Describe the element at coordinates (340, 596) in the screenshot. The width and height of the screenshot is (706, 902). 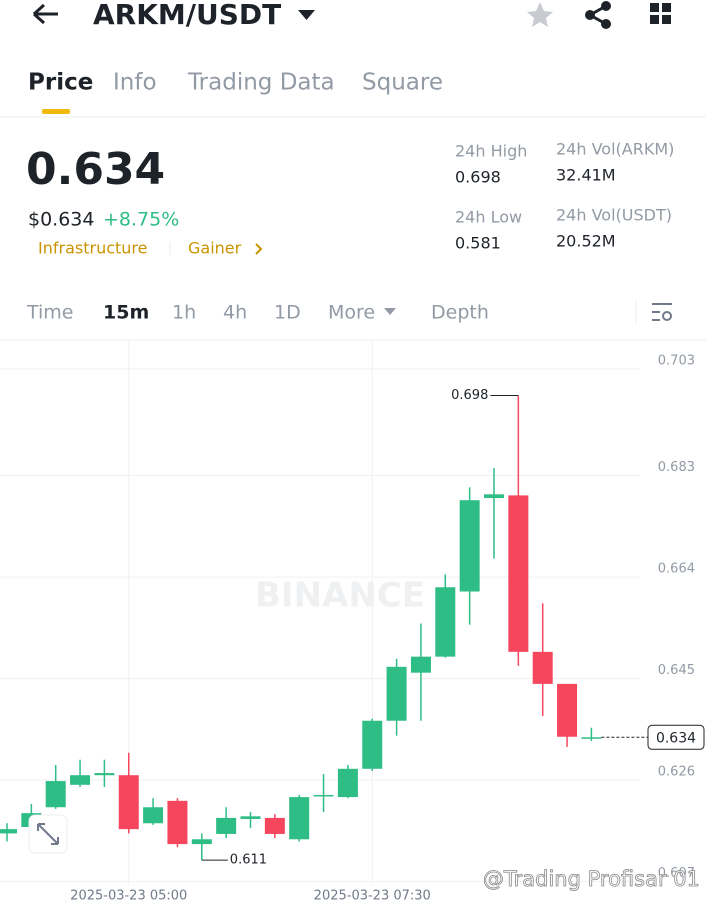
I see `watermark: BINANCE` at that location.